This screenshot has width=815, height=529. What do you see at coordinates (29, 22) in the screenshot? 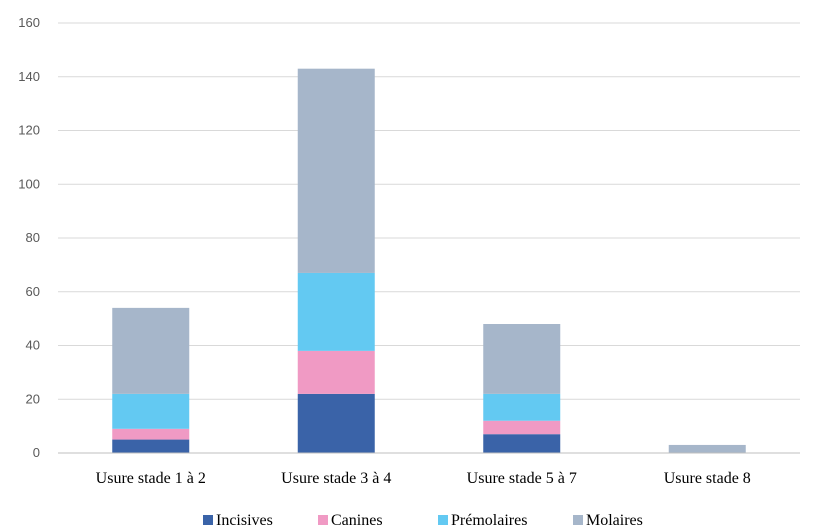
I see `y-tick-label: 160` at bounding box center [29, 22].